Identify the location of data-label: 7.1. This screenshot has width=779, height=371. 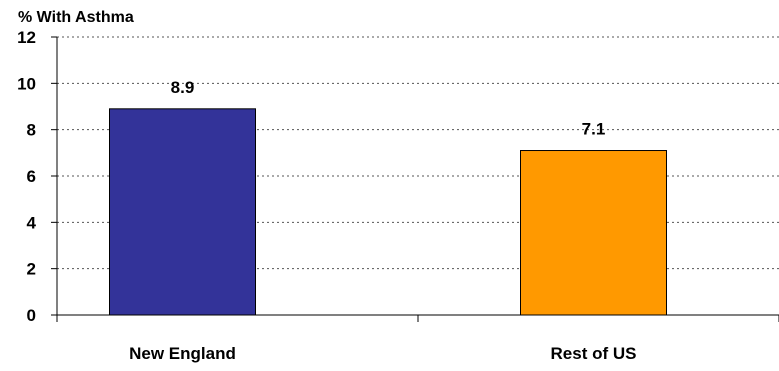
(594, 129).